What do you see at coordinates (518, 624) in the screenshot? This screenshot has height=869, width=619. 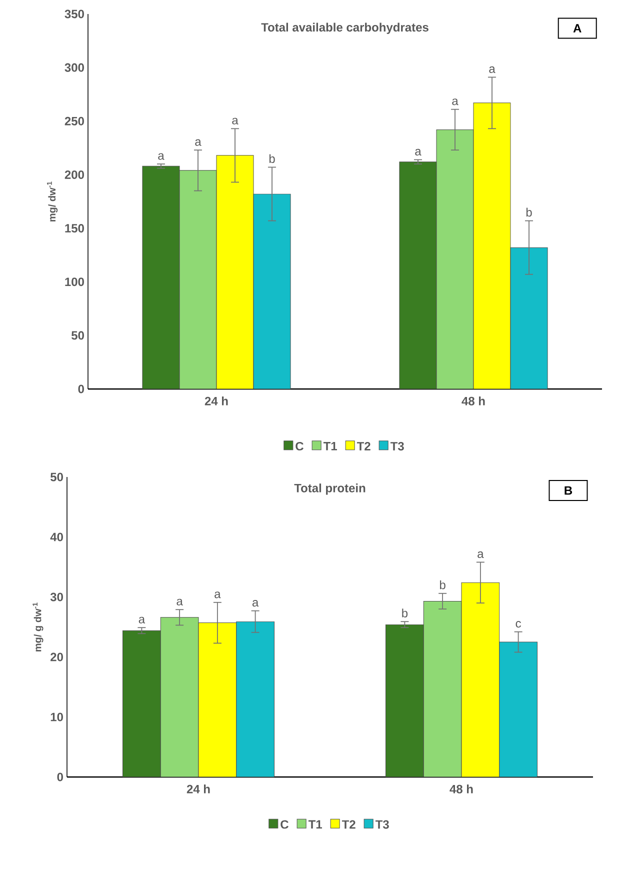 I see `annotation: c` at bounding box center [518, 624].